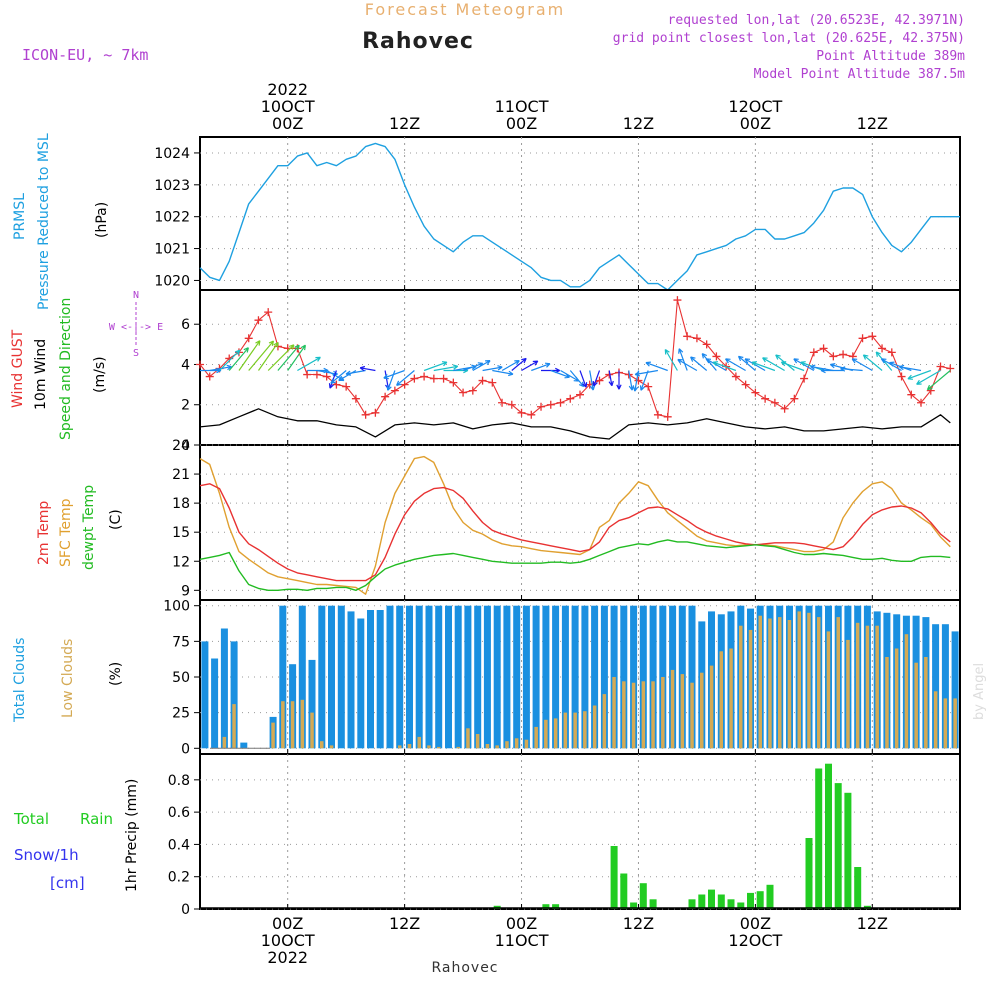 Image resolution: width=1000 pixels, height=1000 pixels. Describe the element at coordinates (20, 216) in the screenshot. I see `pressure-label-prmsl: PRMSL` at that location.